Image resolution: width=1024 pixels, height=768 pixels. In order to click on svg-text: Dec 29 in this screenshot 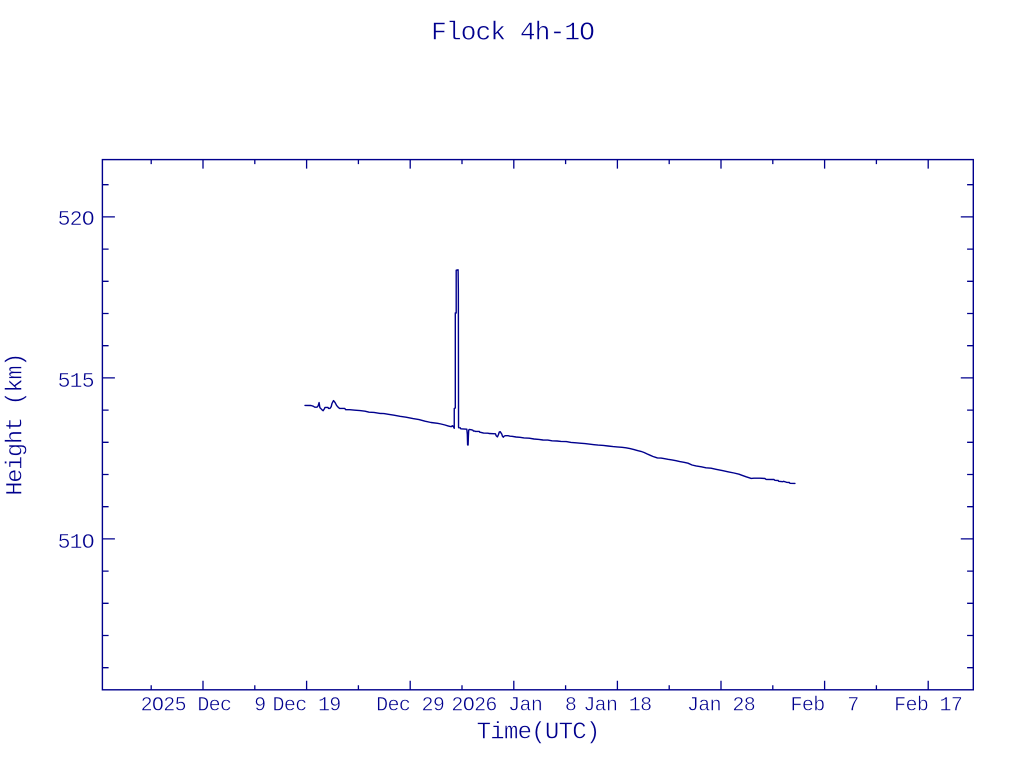, I will do `click(410, 705)`.